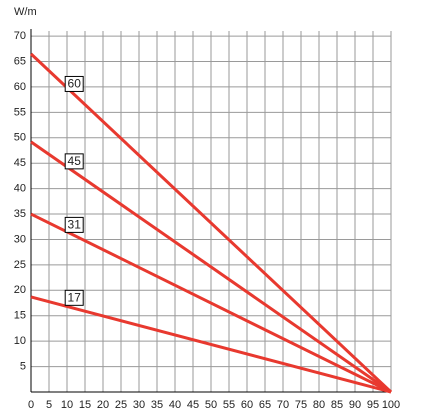 Image resolution: width=425 pixels, height=413 pixels. What do you see at coordinates (20, 61) in the screenshot?
I see `y-tick-label: 65` at bounding box center [20, 61].